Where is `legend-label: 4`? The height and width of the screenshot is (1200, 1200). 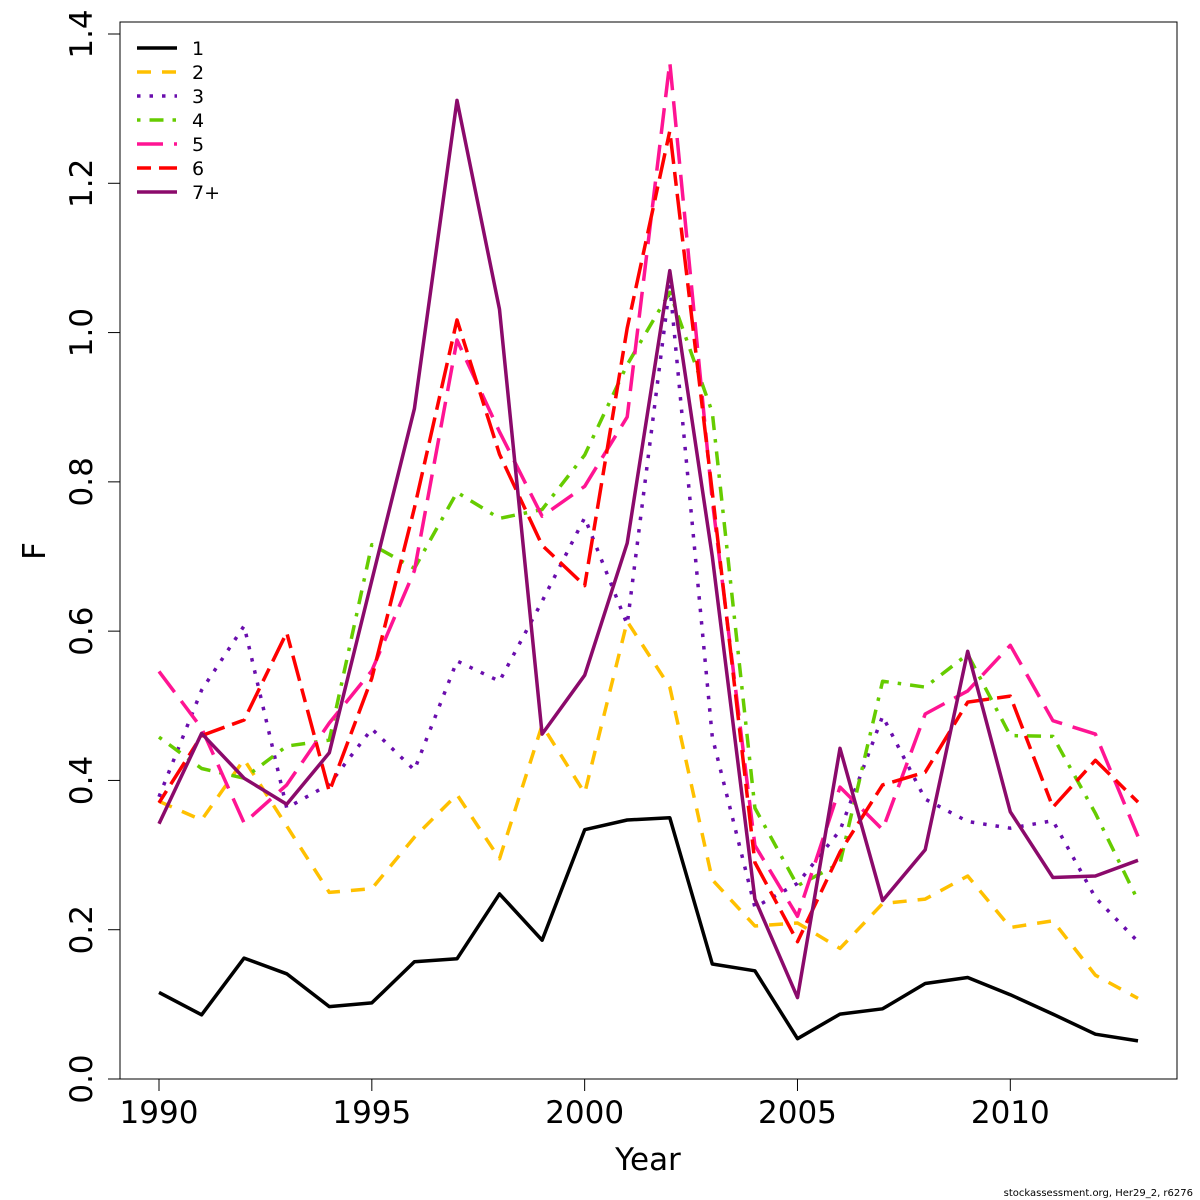
legend-label: 4 is located at coordinates (198, 121).